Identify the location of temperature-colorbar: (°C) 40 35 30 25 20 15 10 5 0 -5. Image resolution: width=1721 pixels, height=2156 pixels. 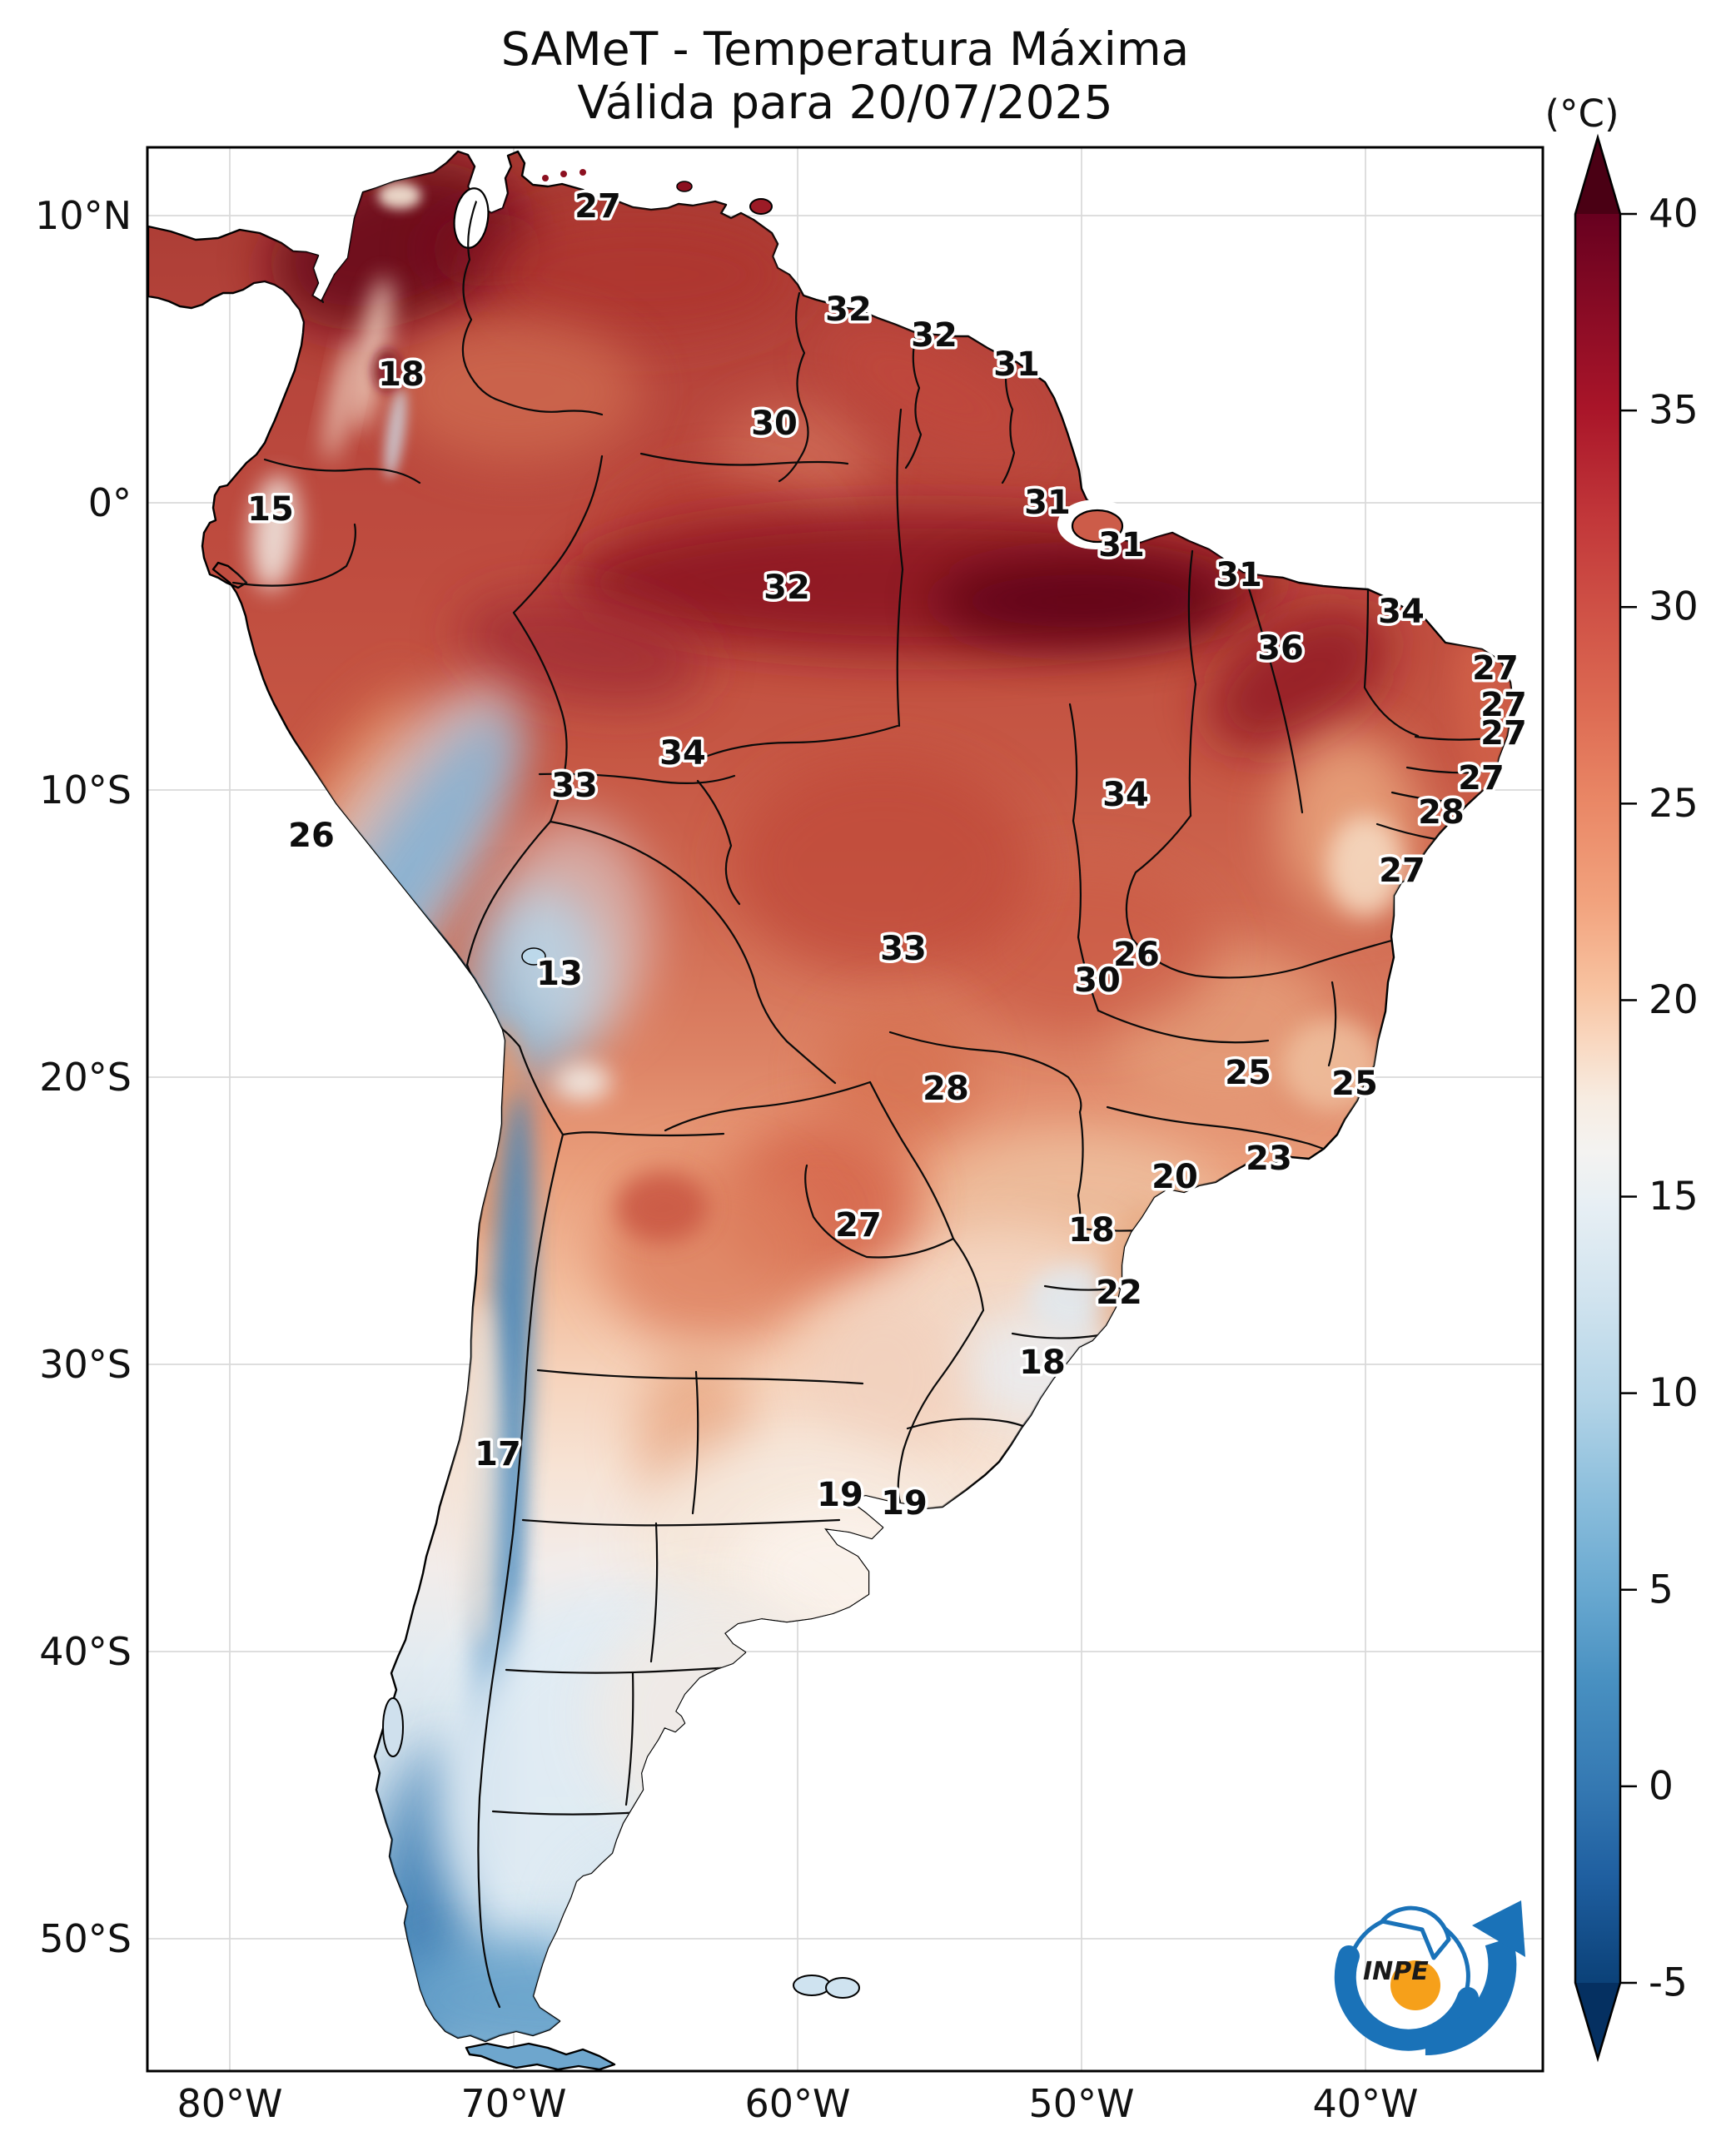
(1622, 1077).